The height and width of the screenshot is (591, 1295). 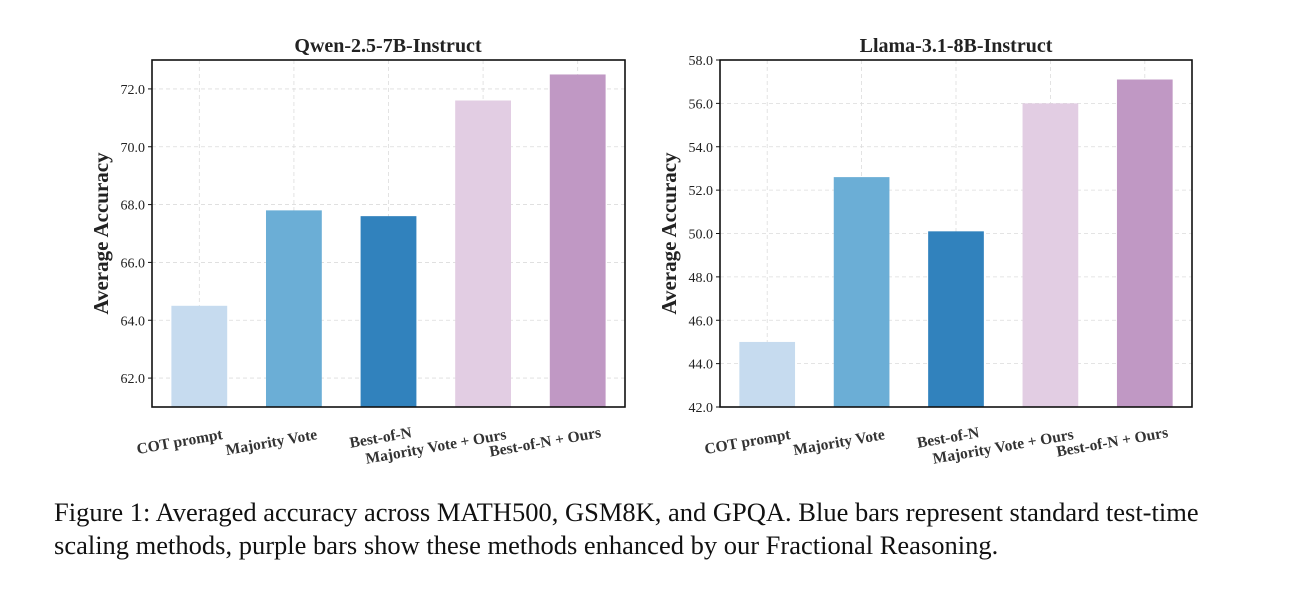 What do you see at coordinates (701, 235) in the screenshot?
I see `ytick-label: 50.0` at bounding box center [701, 235].